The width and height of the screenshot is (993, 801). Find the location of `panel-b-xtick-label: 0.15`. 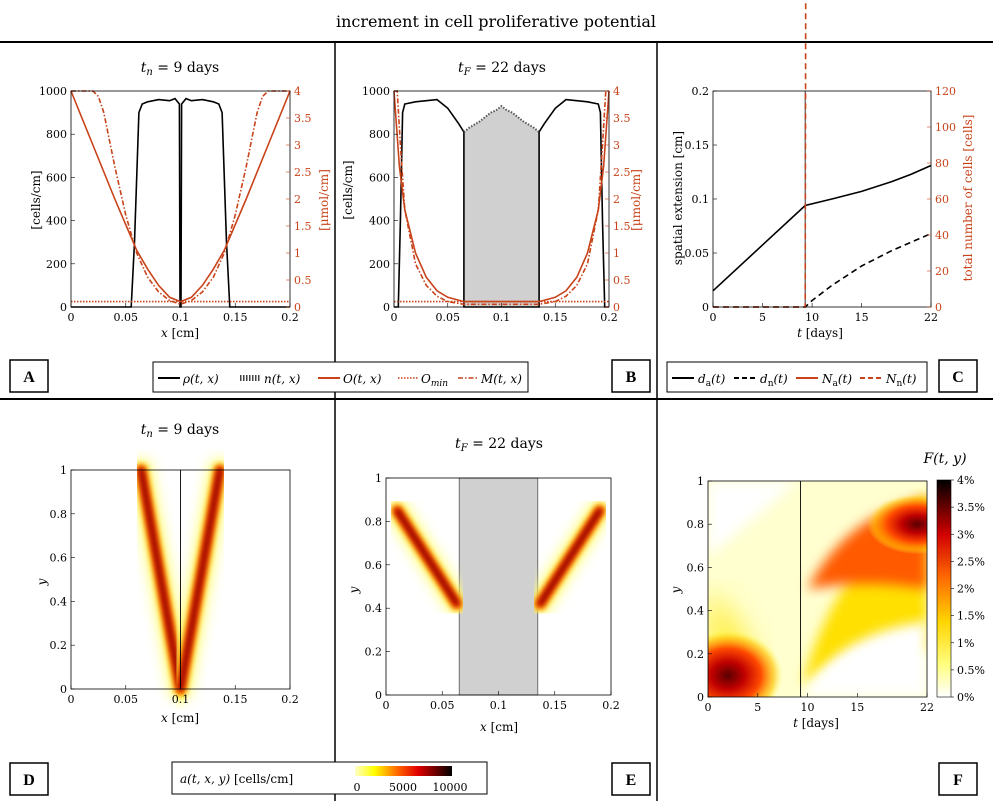

panel-b-xtick-label: 0.15 is located at coordinates (555, 317).